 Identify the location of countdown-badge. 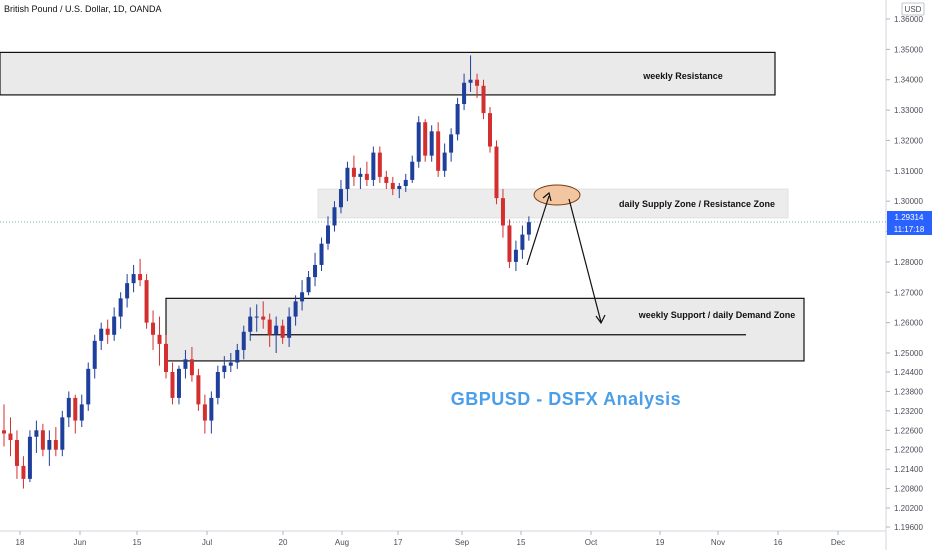
(909, 229).